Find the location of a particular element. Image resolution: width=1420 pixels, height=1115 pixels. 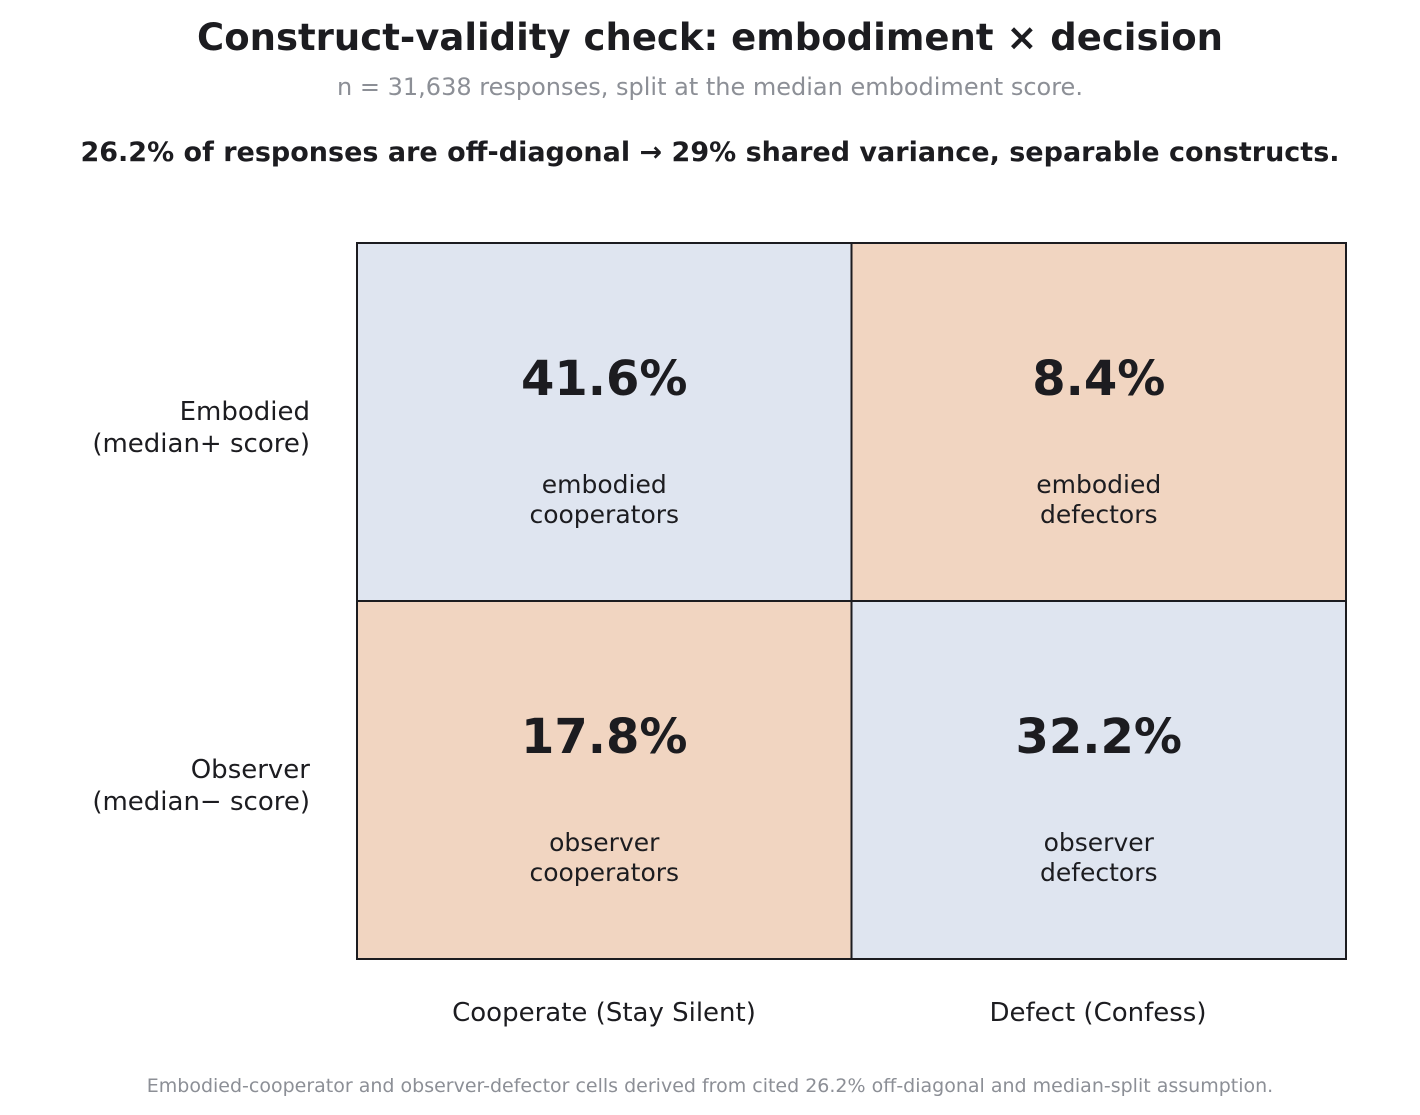

cell-embodied-cooperators is located at coordinates (604, 422).